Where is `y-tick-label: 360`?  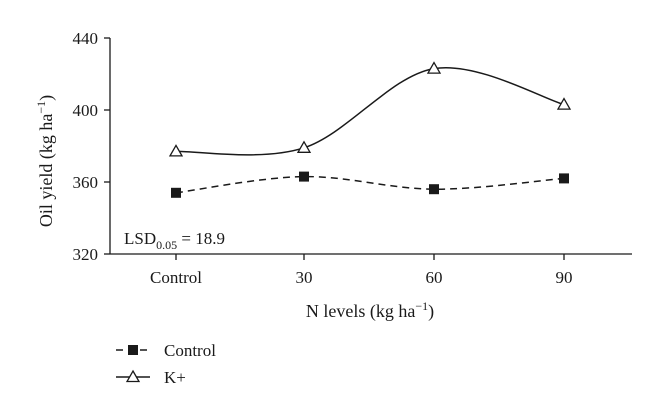
y-tick-label: 360 is located at coordinates (86, 182).